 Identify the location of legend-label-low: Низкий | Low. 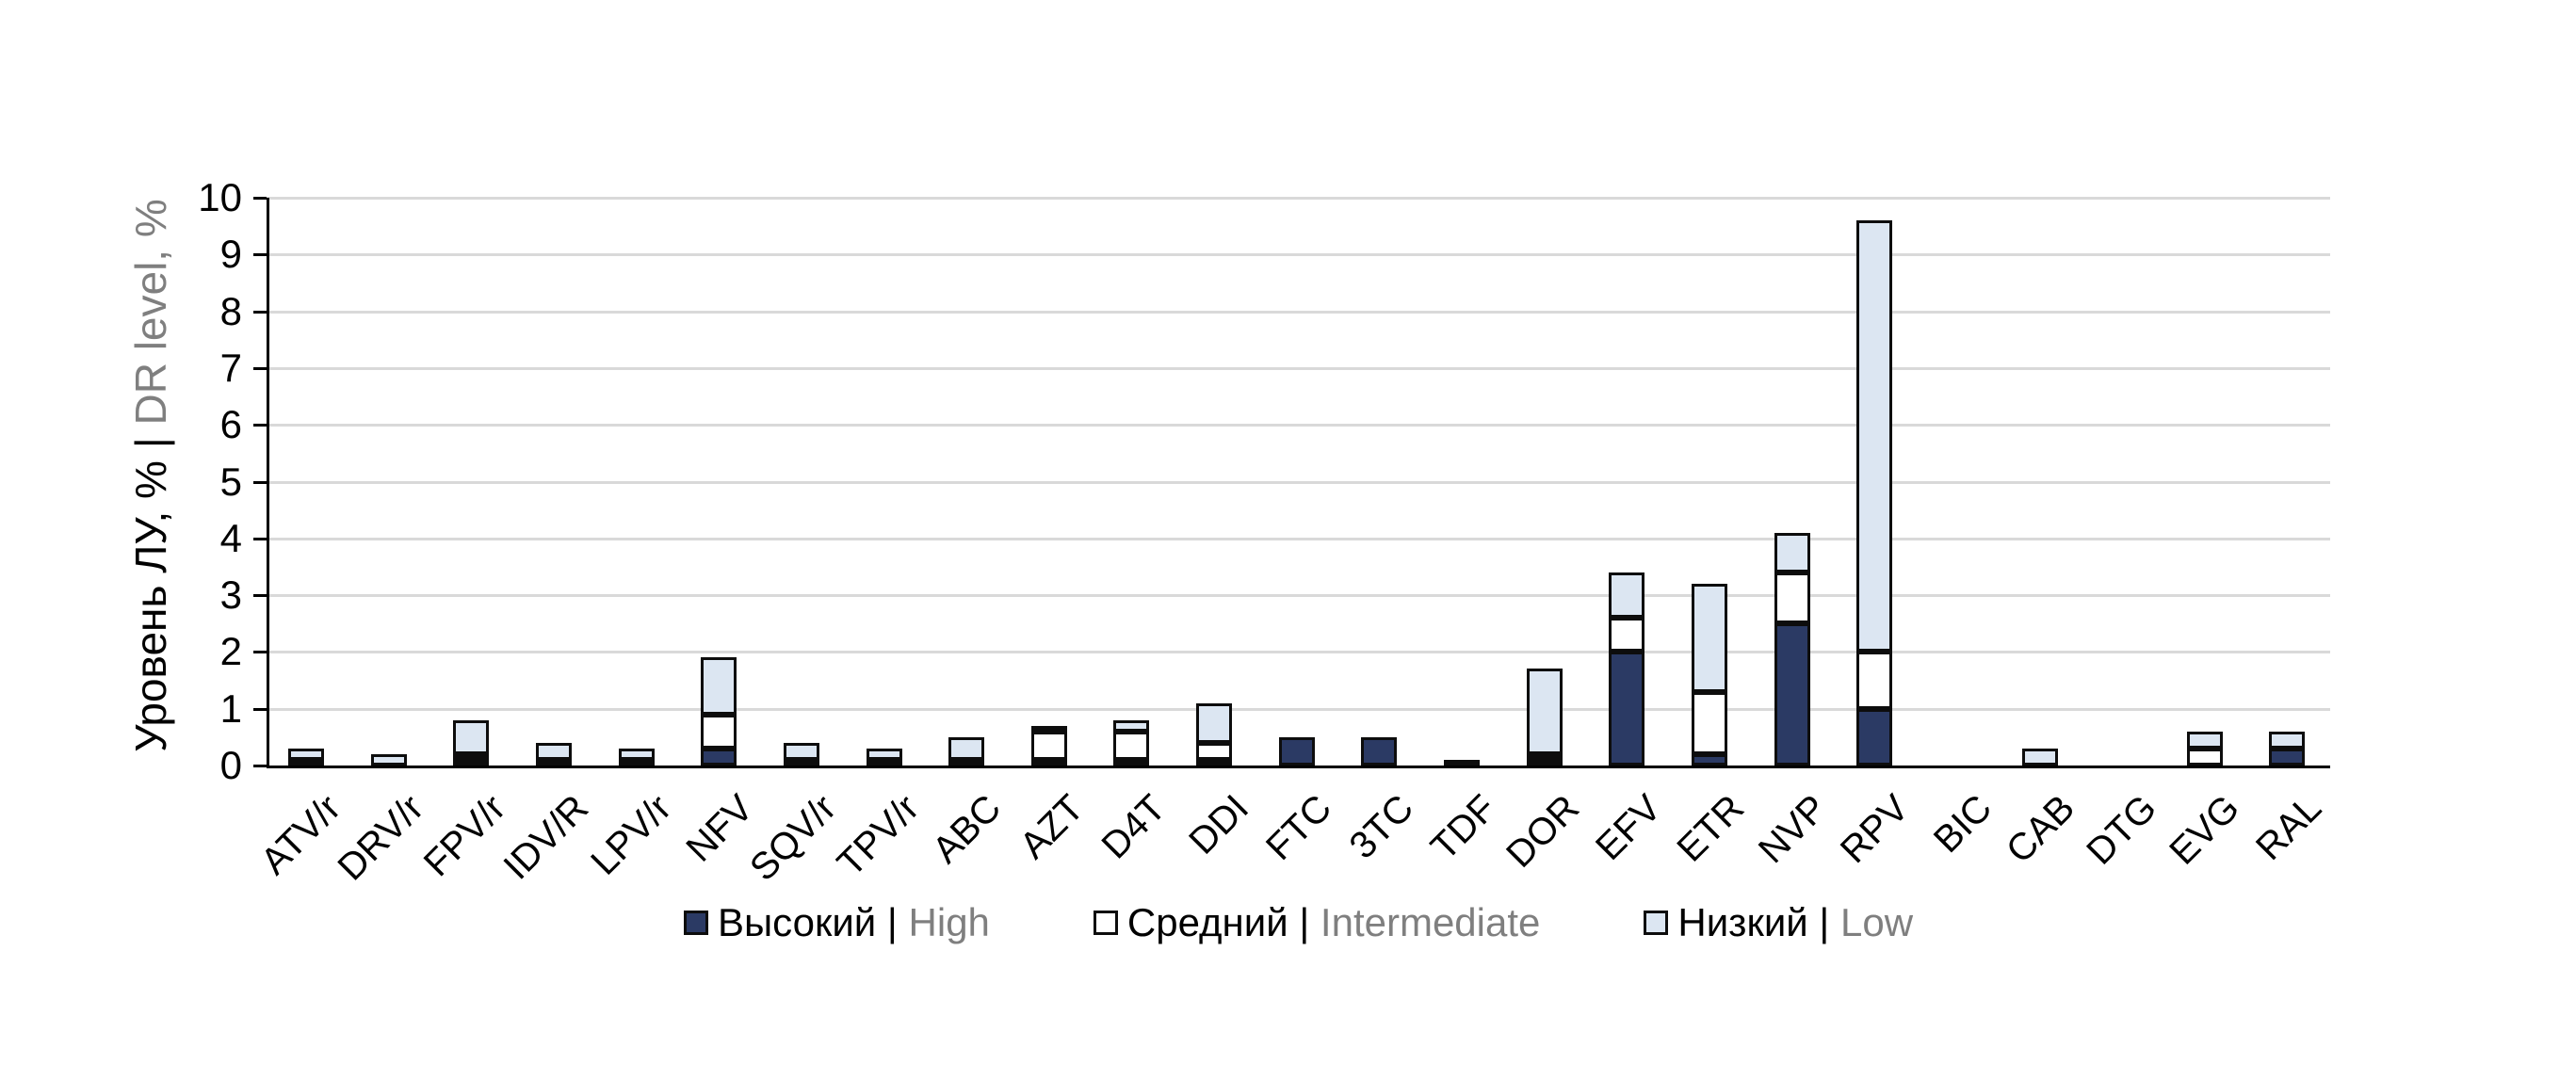
(1795, 923).